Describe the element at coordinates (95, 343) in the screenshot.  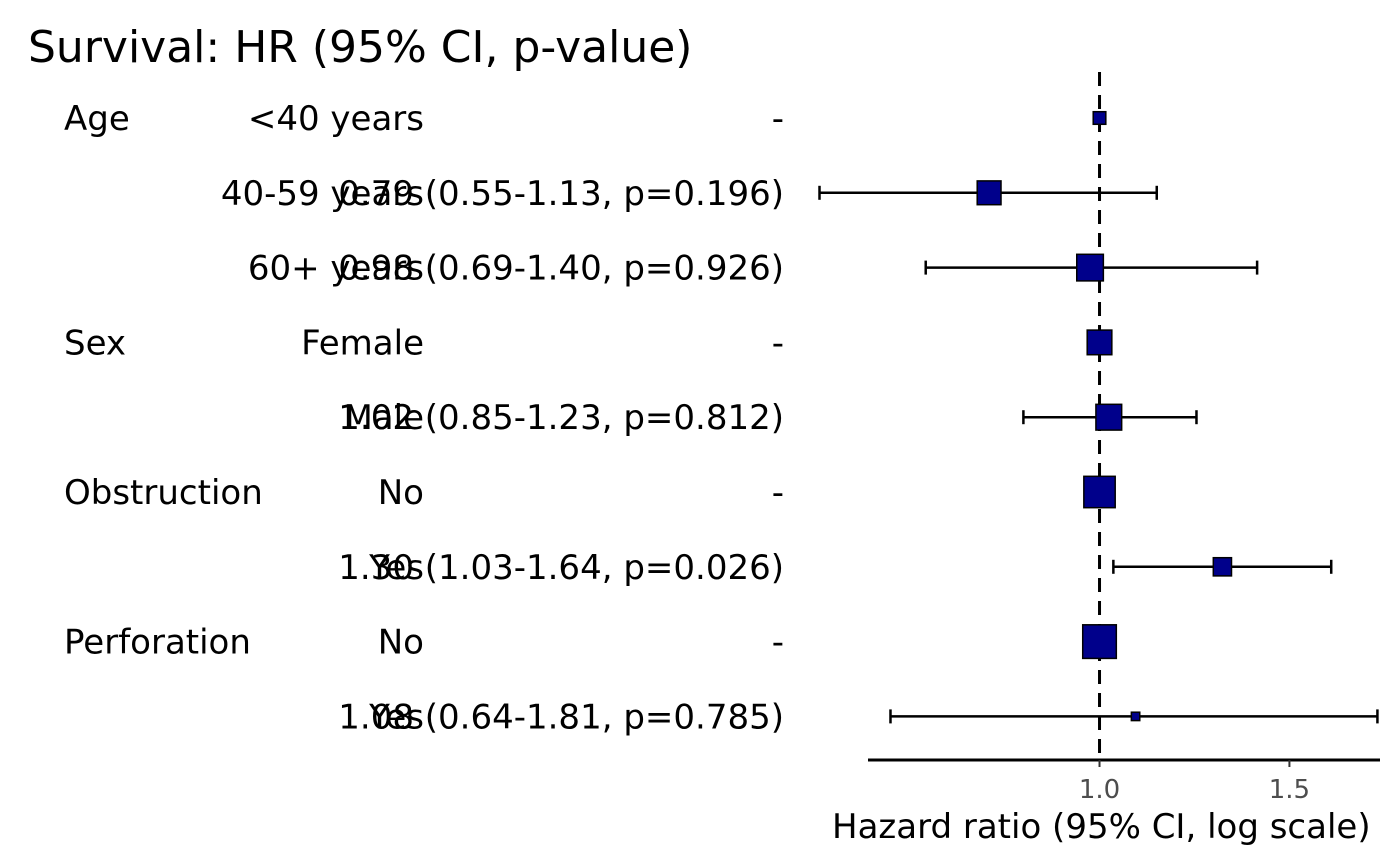
I see `row-variable-label: Sex` at that location.